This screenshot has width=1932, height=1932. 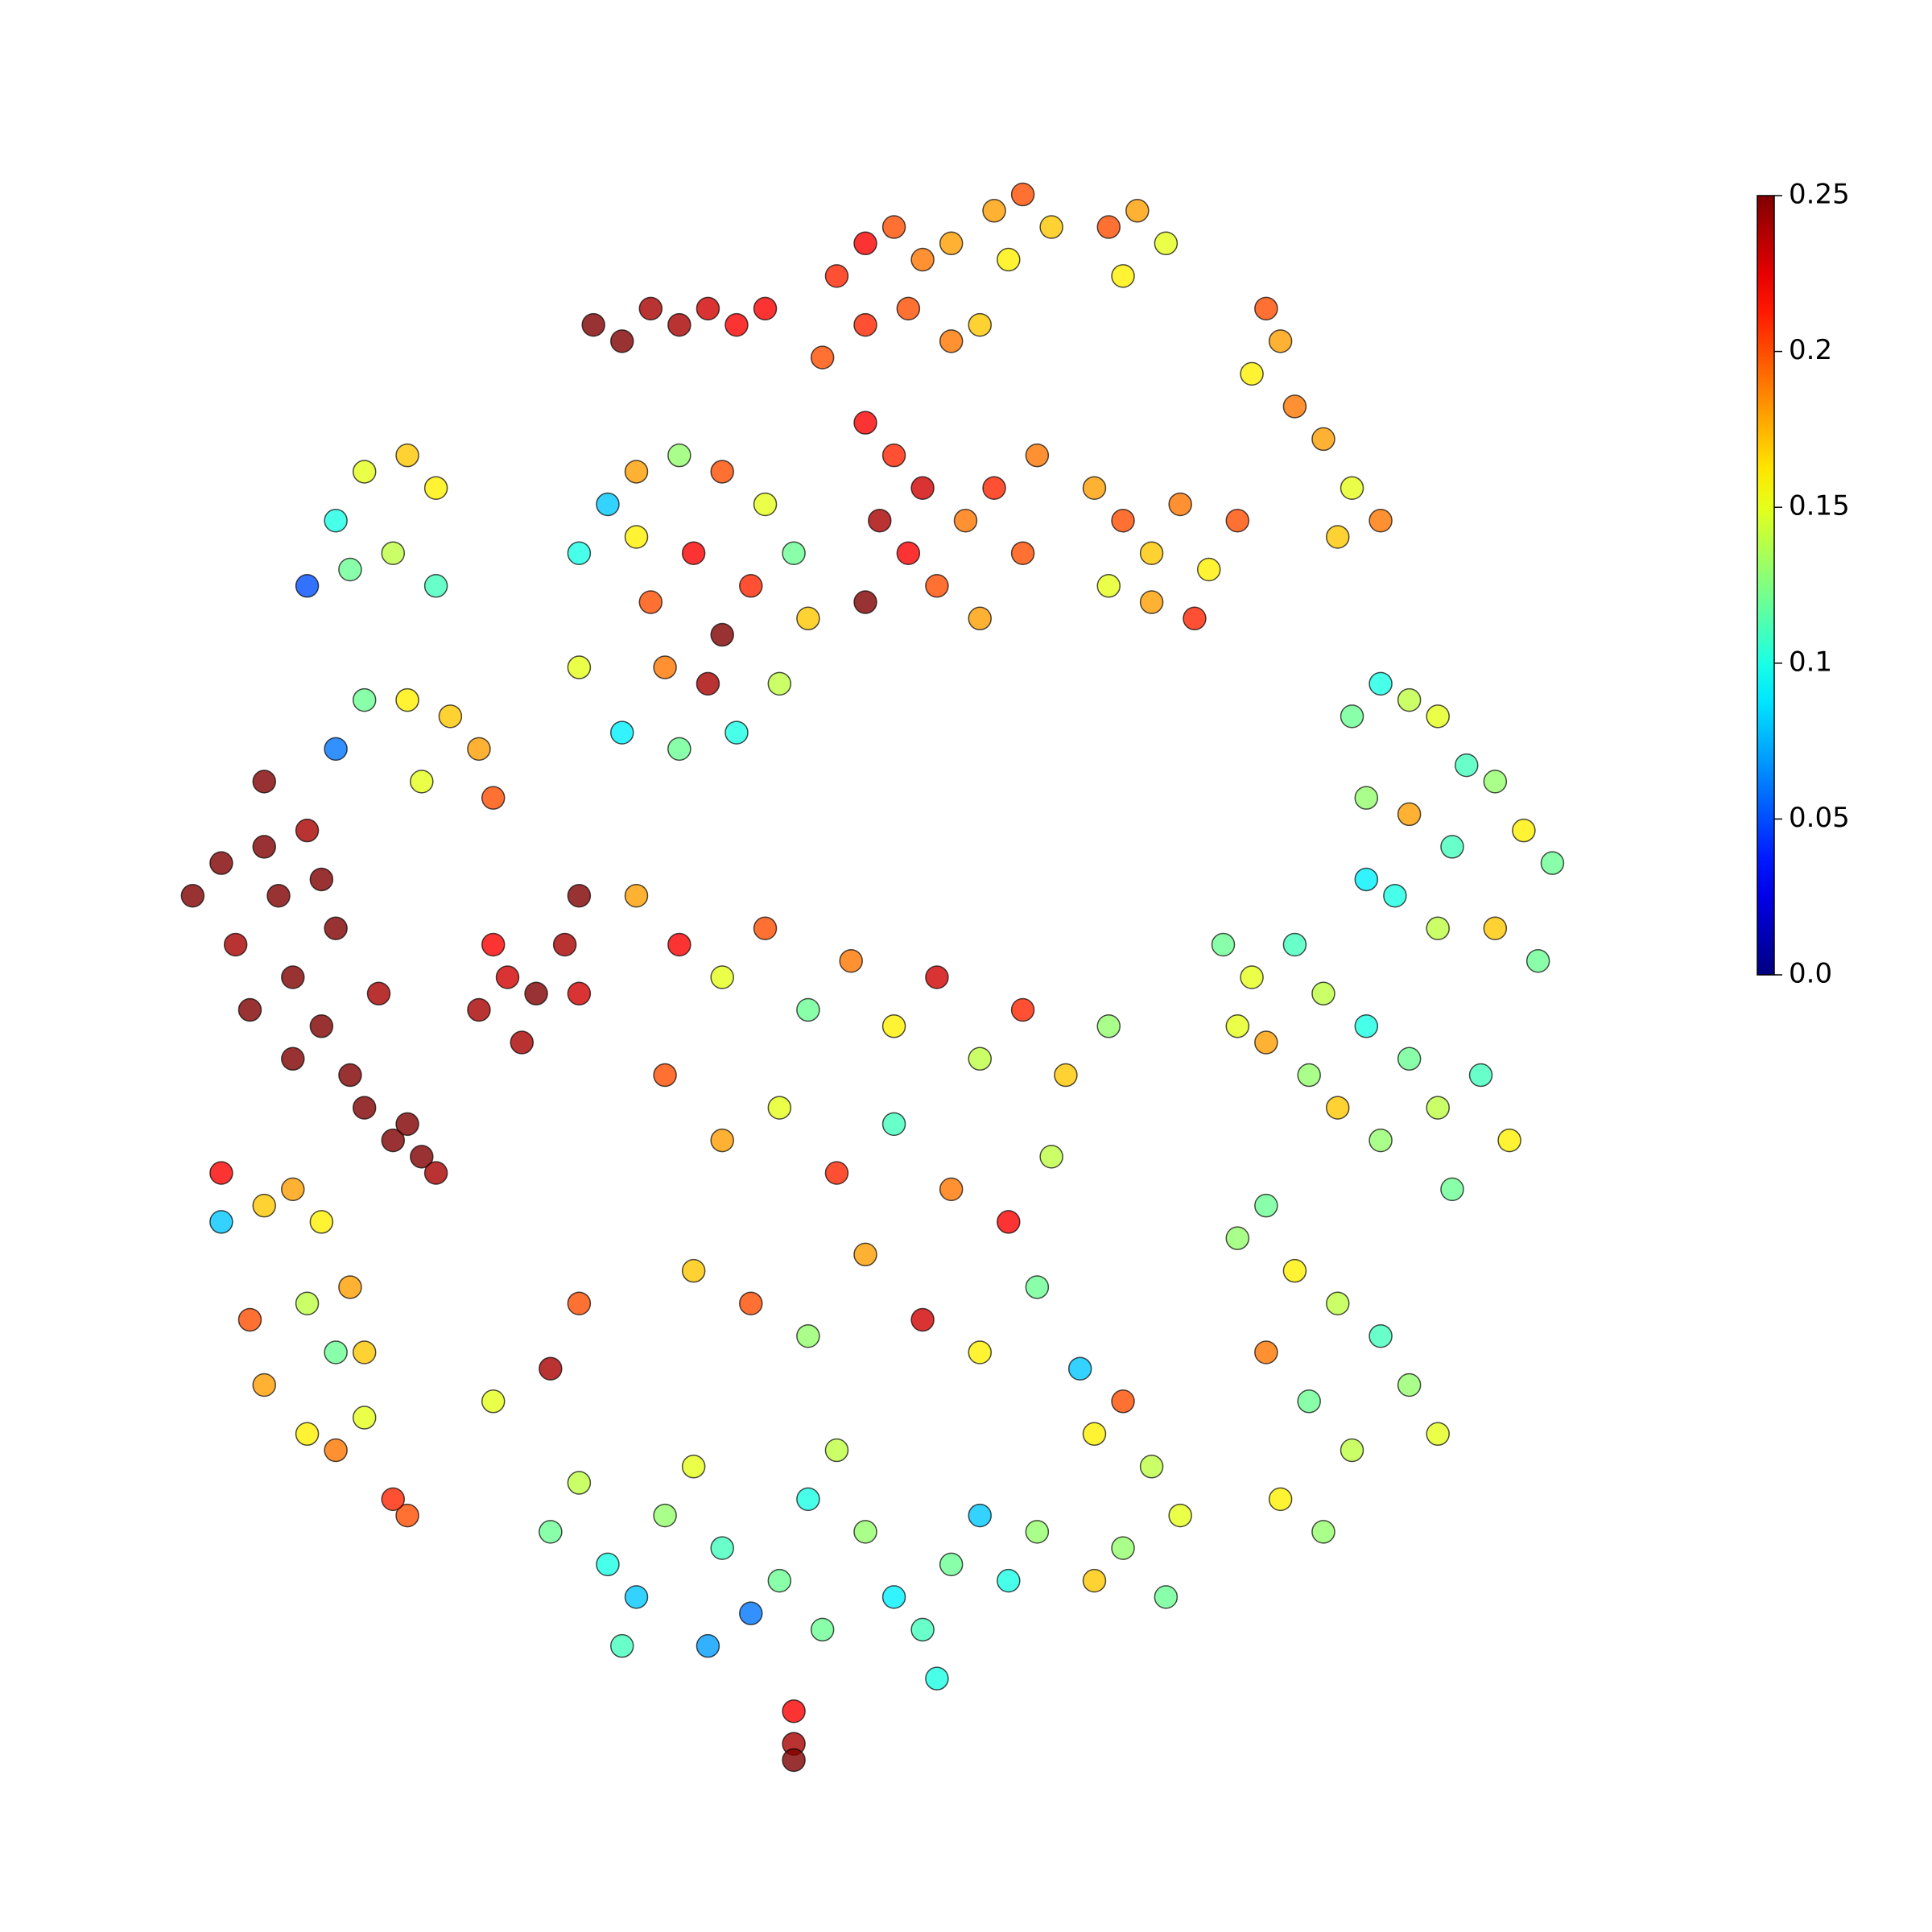 I want to click on colorbar, so click(x=1766, y=585).